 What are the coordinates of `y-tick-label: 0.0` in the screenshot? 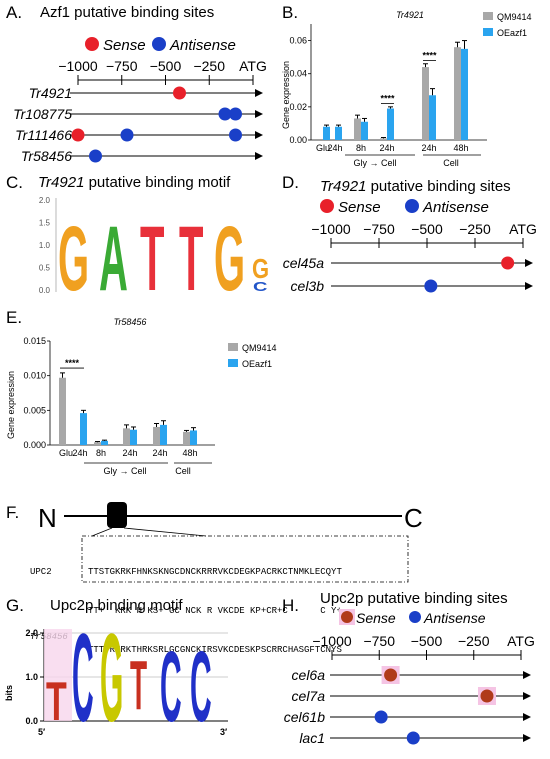 It's located at (31, 721).